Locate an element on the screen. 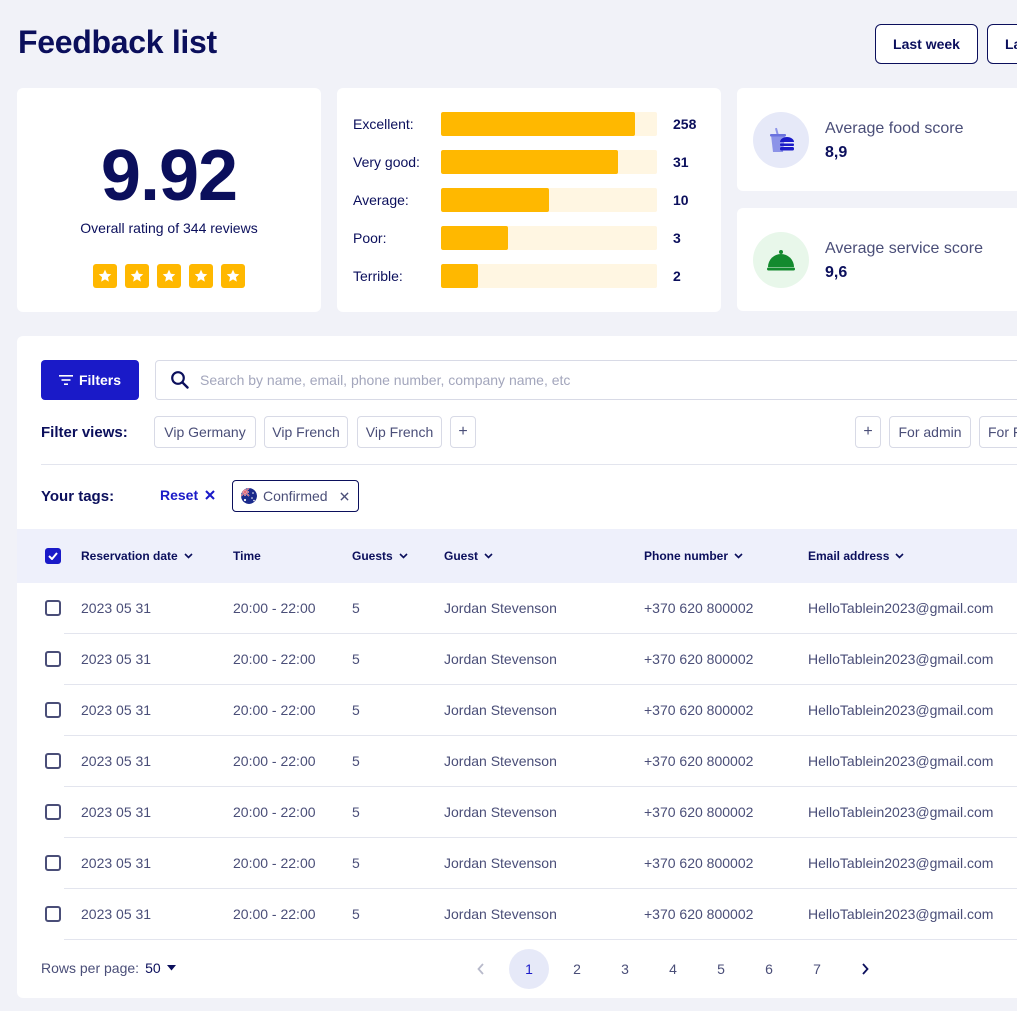 Image resolution: width=1017 pixels, height=1011 pixels. filters-button: Filters is located at coordinates (90, 380).